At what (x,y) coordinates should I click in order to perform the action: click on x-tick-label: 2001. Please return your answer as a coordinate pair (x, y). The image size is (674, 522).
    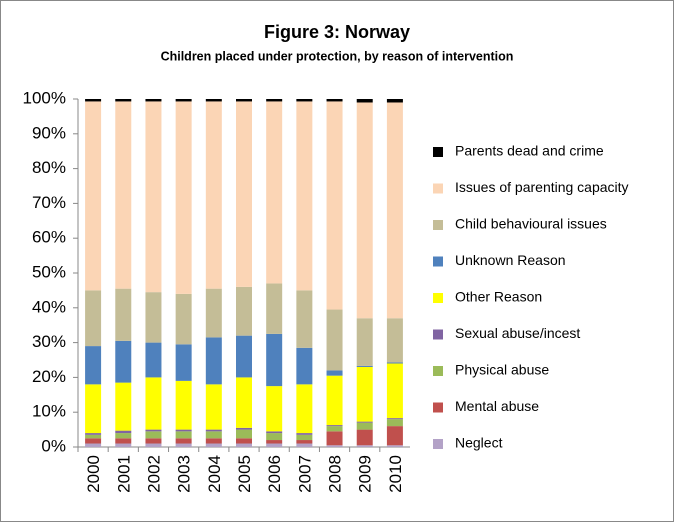
    Looking at the image, I should click on (123, 474).